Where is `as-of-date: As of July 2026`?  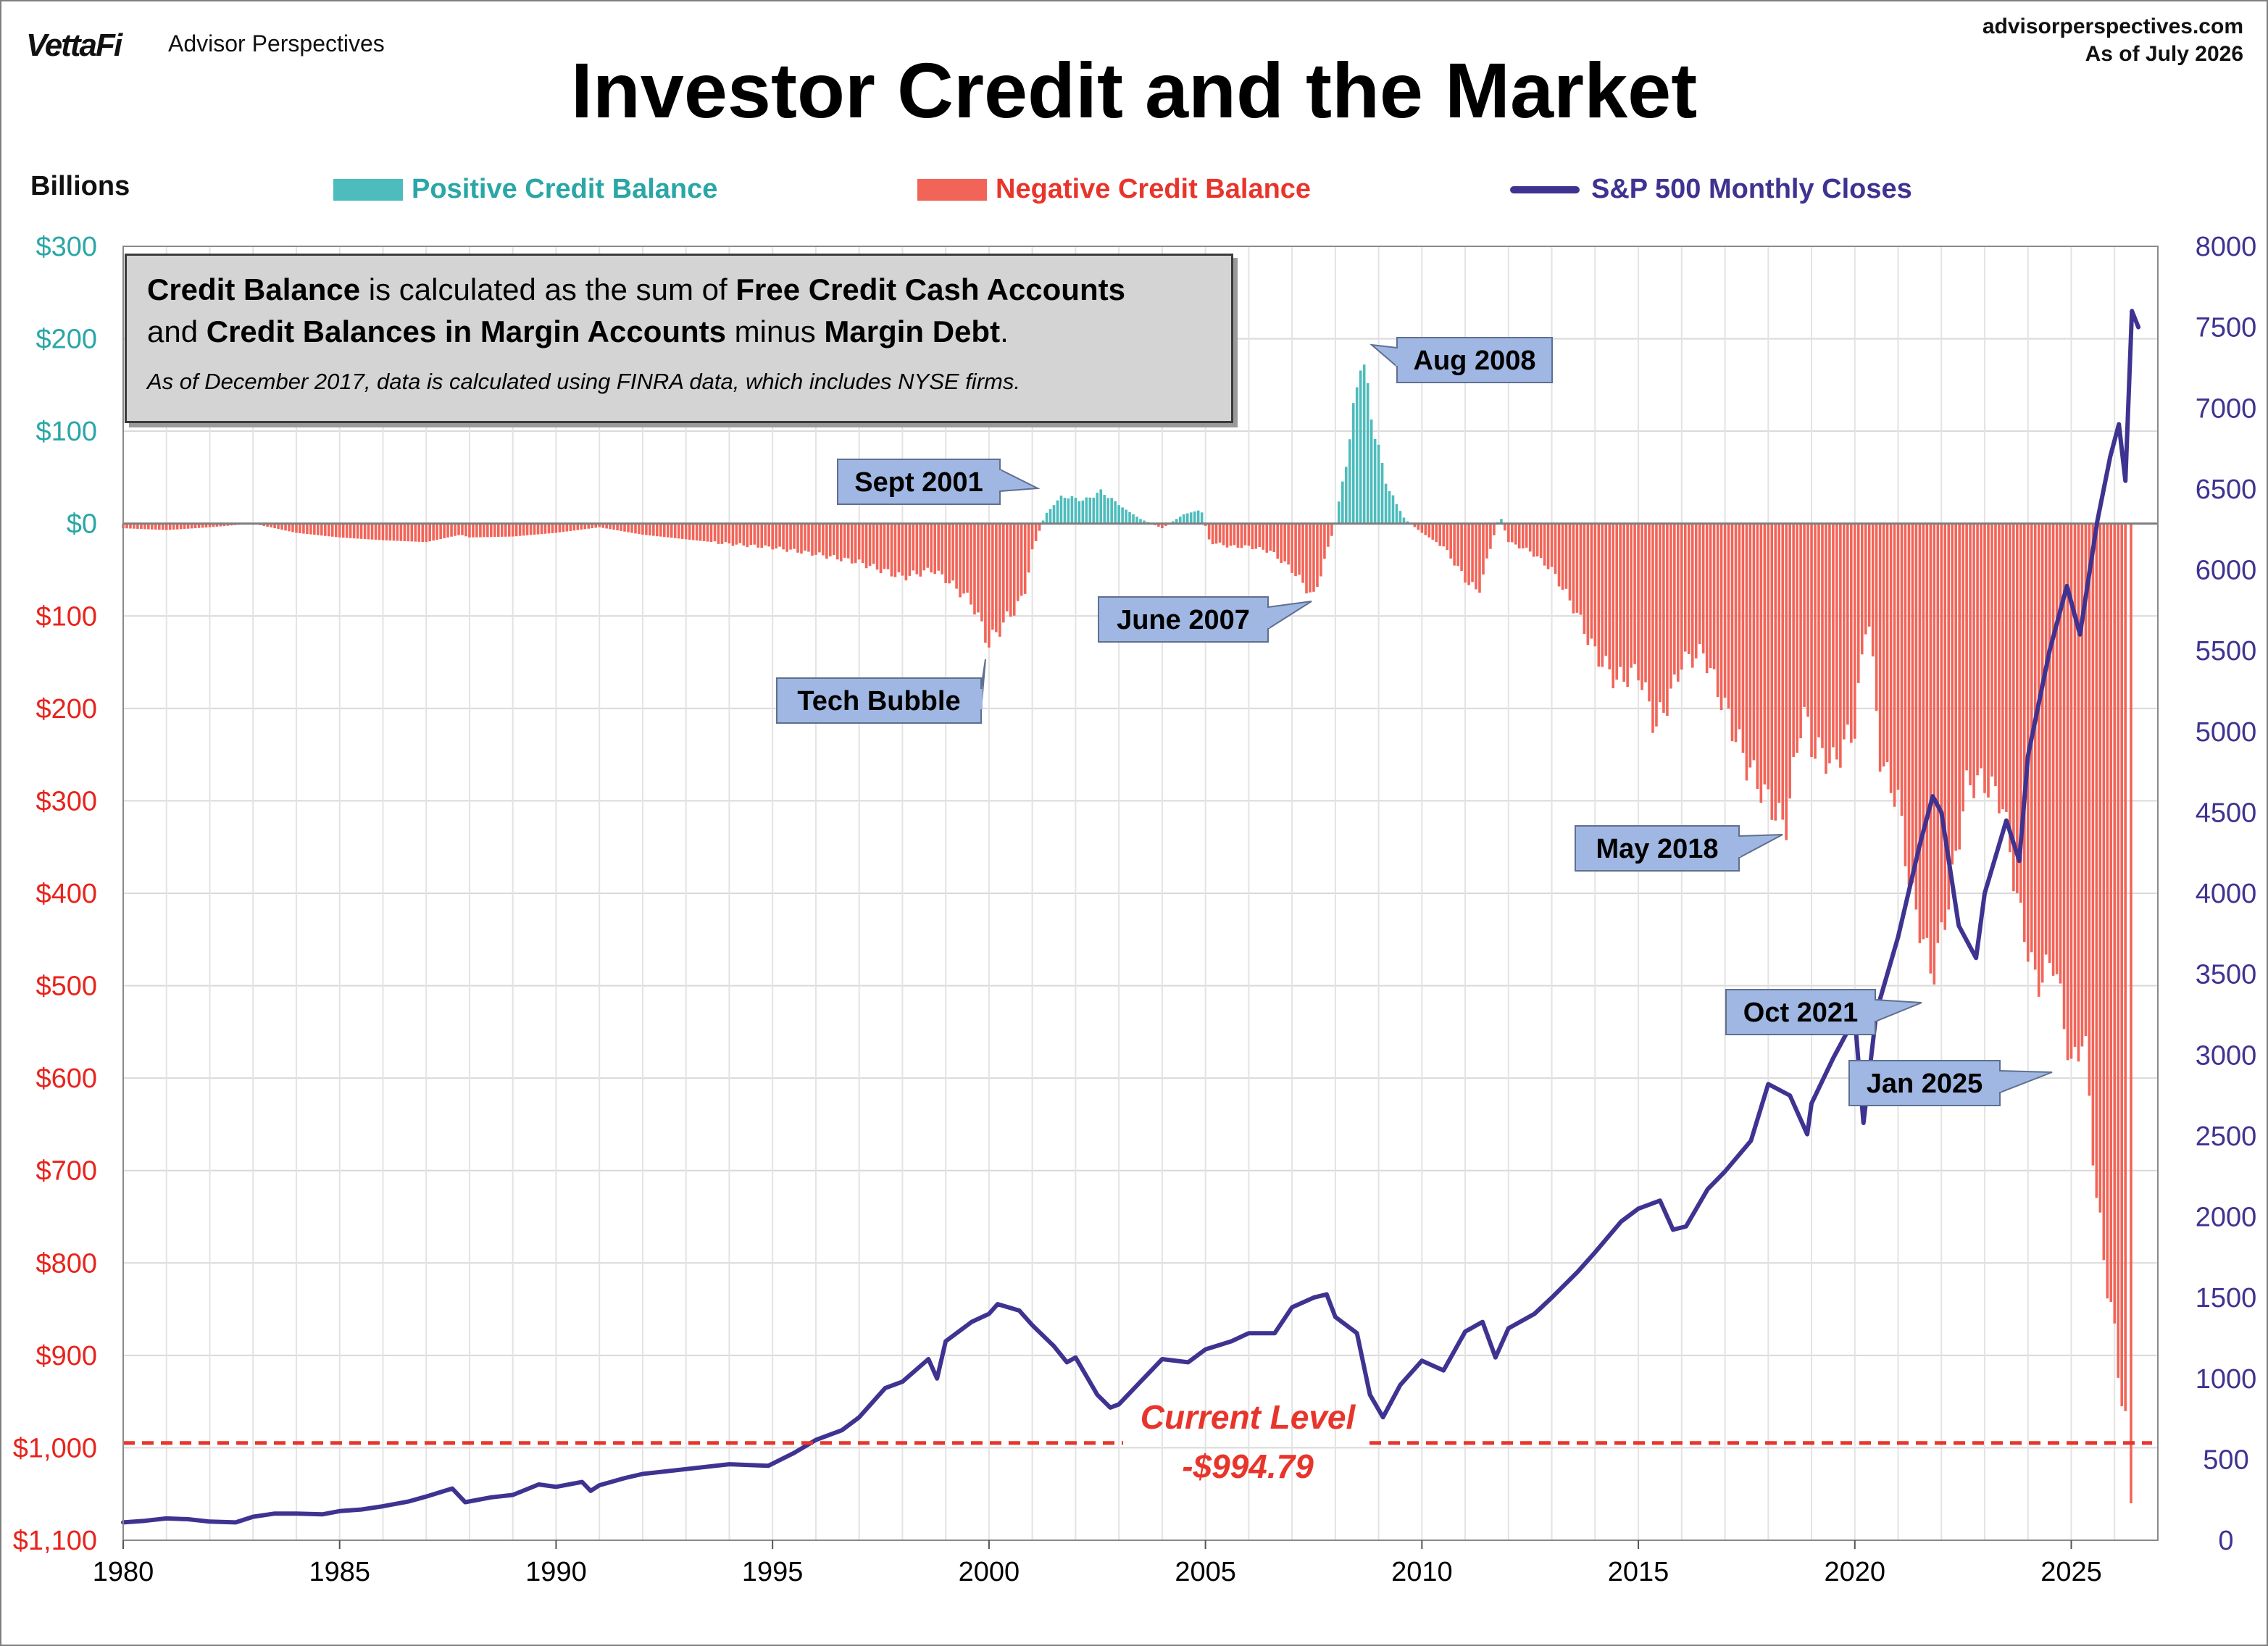
as-of-date: As of July 2026 is located at coordinates (2164, 54).